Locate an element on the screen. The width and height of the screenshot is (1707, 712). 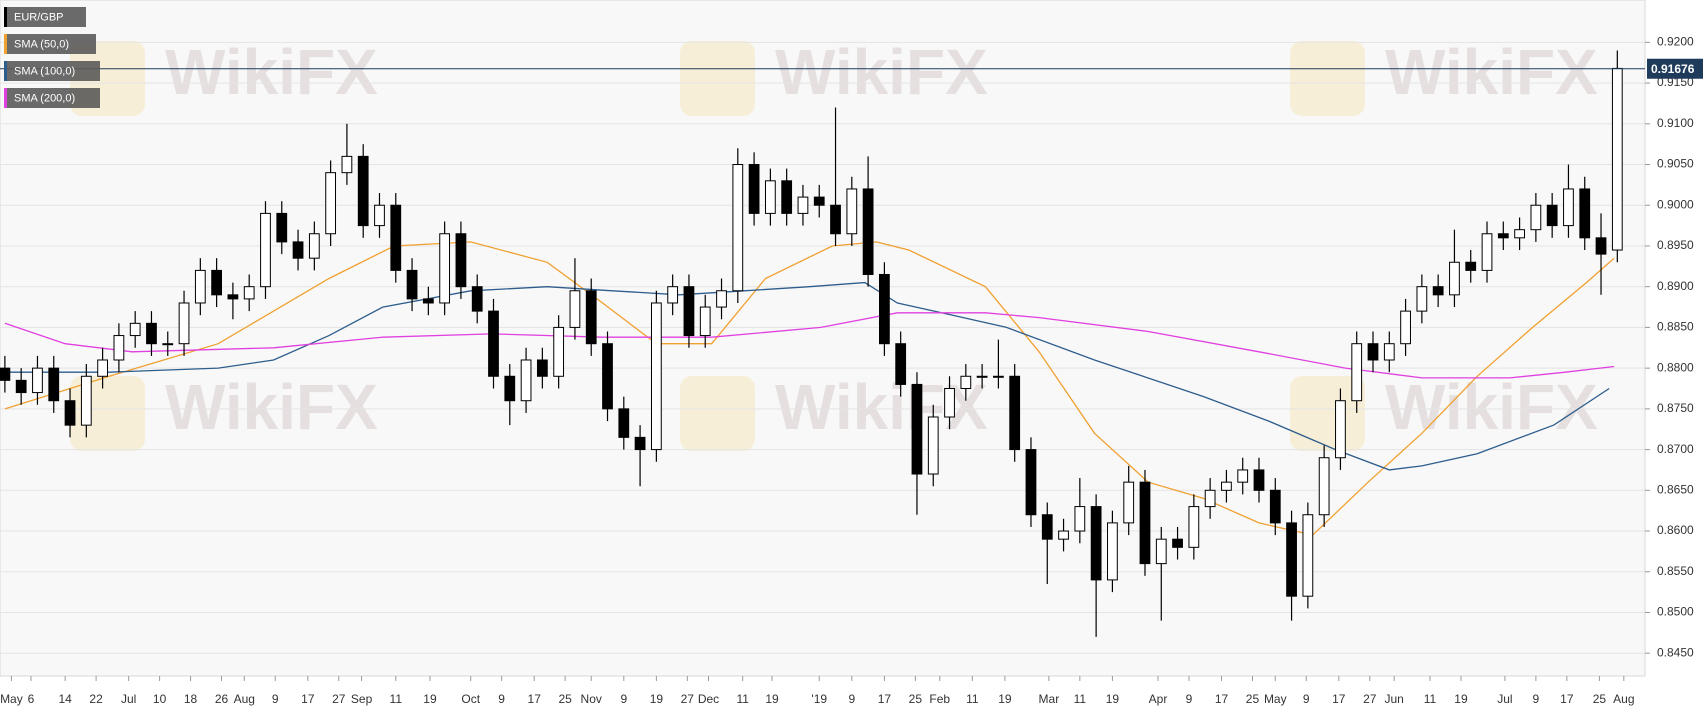
legend-label: SMA (100,0) is located at coordinates (44, 71).